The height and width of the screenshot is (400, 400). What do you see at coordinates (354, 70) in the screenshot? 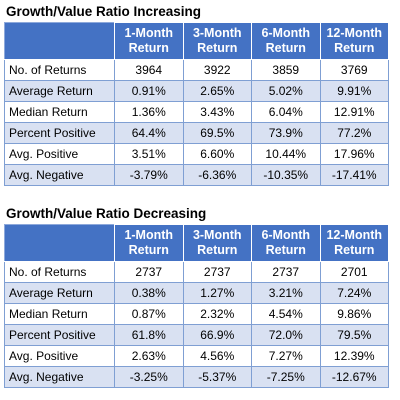
I see `table-cell: 3769` at bounding box center [354, 70].